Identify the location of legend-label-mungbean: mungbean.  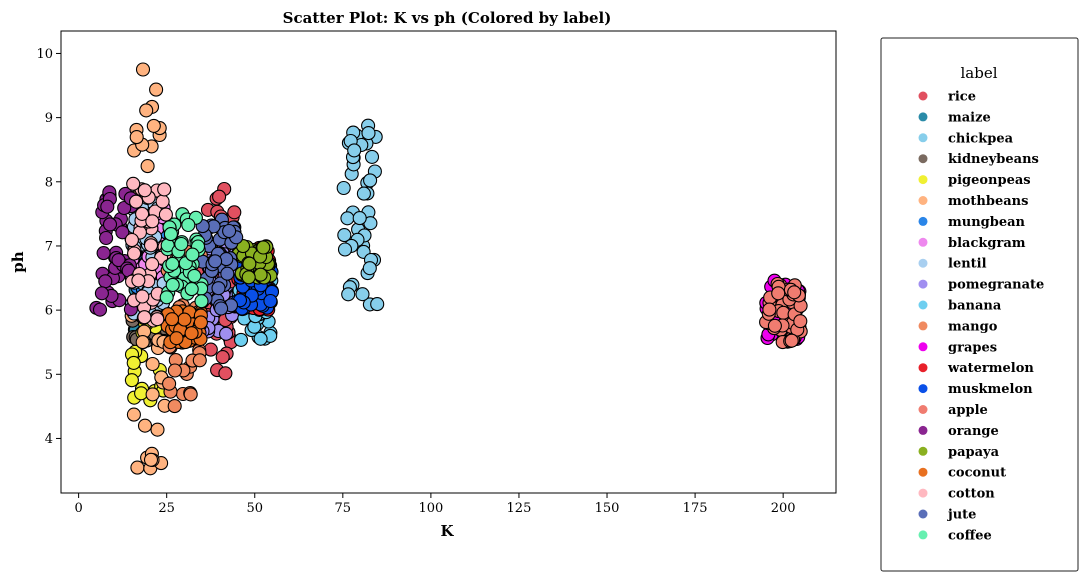
(987, 222).